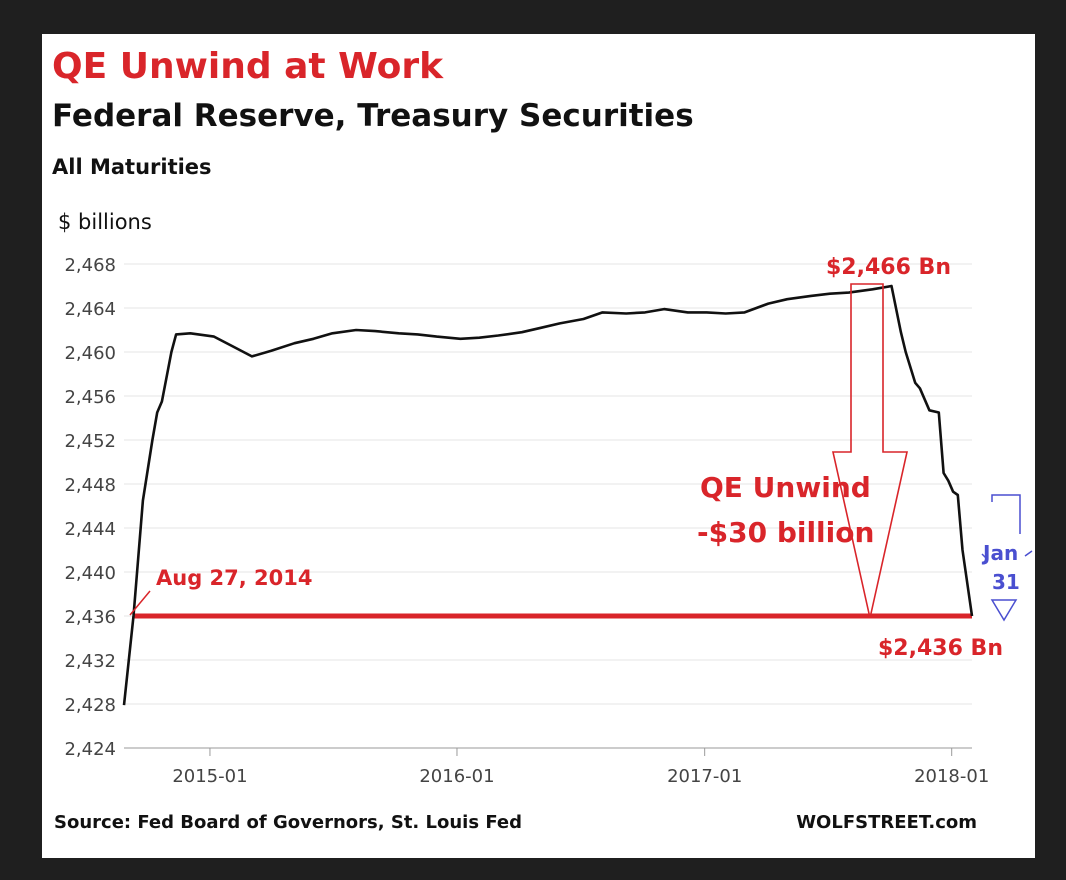  What do you see at coordinates (209, 776) in the screenshot?
I see `x-tick-label: 2015-01` at bounding box center [209, 776].